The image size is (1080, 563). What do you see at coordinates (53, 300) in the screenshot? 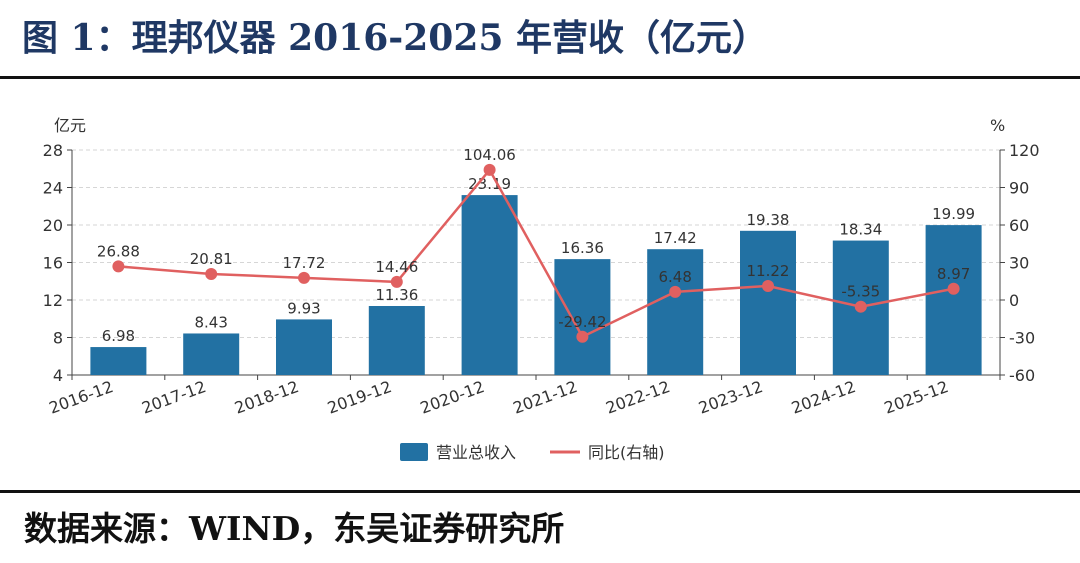
I see `left-tick-label: 12` at bounding box center [53, 300].